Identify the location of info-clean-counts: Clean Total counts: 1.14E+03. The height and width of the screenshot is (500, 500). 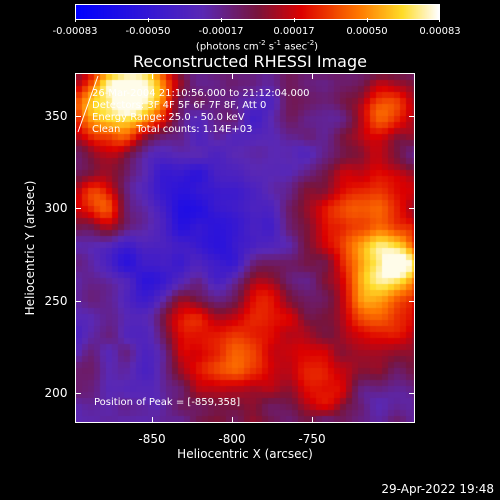
(172, 129).